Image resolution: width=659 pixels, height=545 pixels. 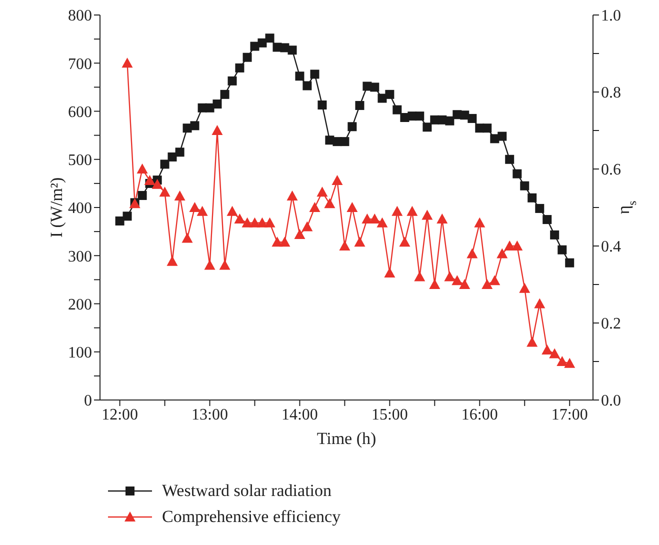 What do you see at coordinates (611, 401) in the screenshot?
I see `y2-tick-label: 0.0` at bounding box center [611, 401].